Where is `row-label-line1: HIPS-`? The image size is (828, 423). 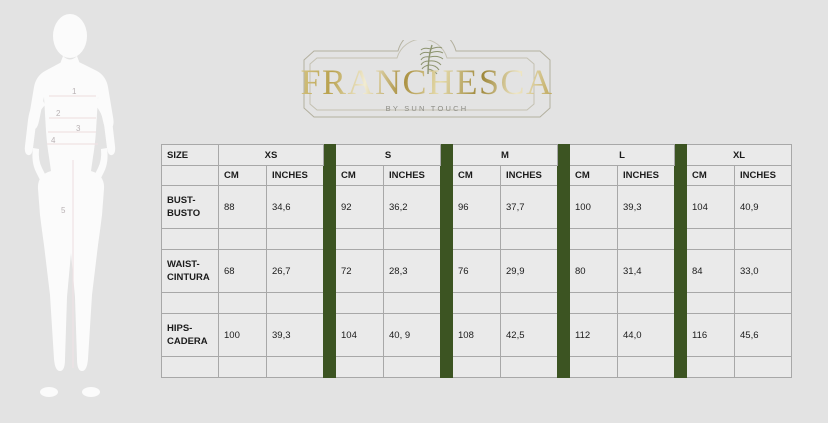 row-label-line1: HIPS- is located at coordinates (180, 328).